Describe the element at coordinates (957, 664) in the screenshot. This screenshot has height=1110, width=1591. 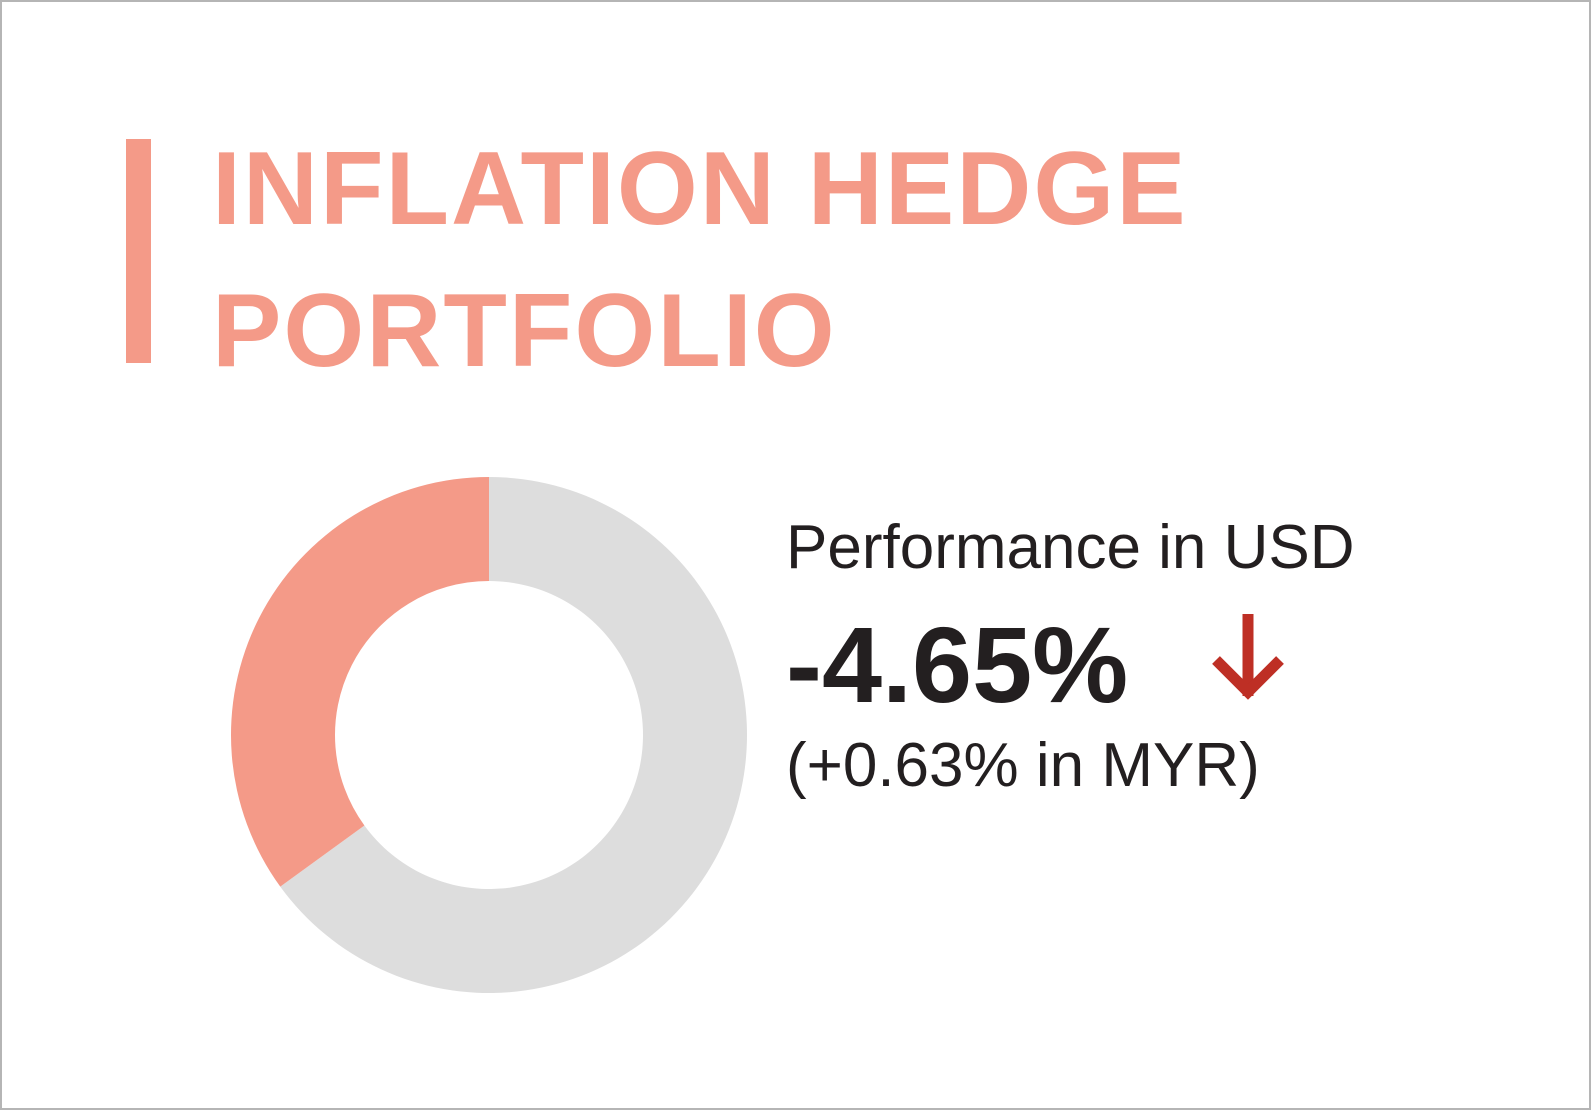
I see `annotation: -4.65%` at that location.